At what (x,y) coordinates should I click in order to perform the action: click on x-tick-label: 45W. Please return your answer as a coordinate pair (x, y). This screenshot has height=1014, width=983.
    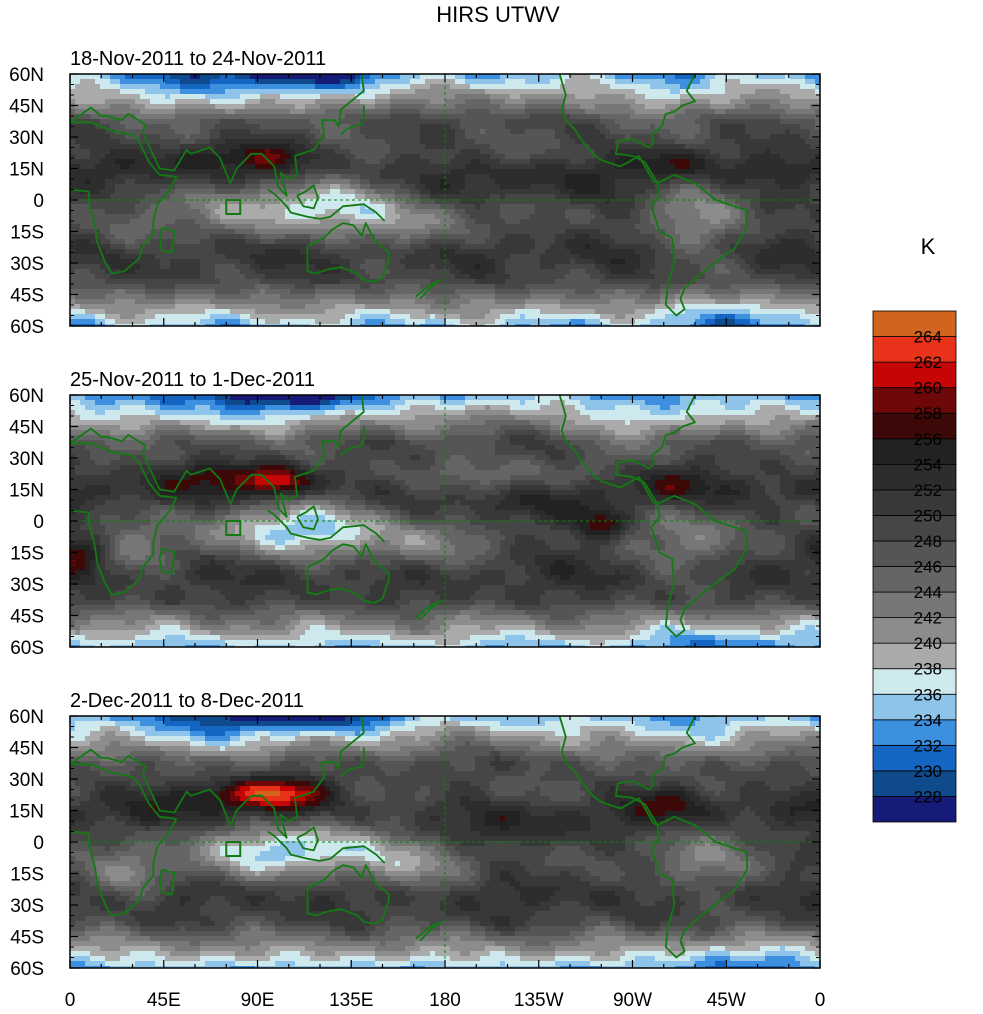
    Looking at the image, I should click on (726, 1000).